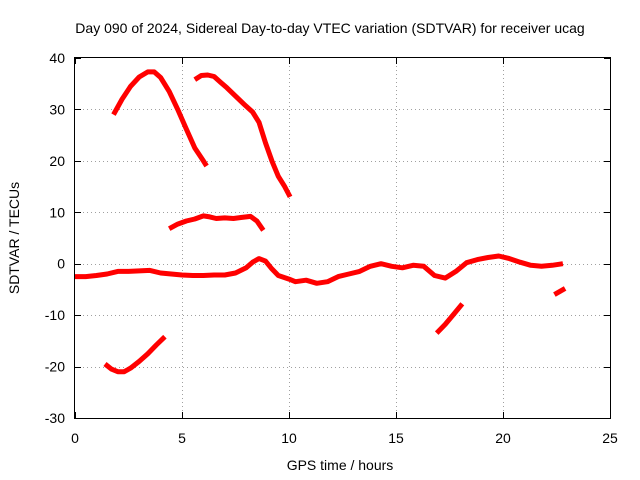  What do you see at coordinates (289, 438) in the screenshot?
I see `x-tick-label: 10` at bounding box center [289, 438].